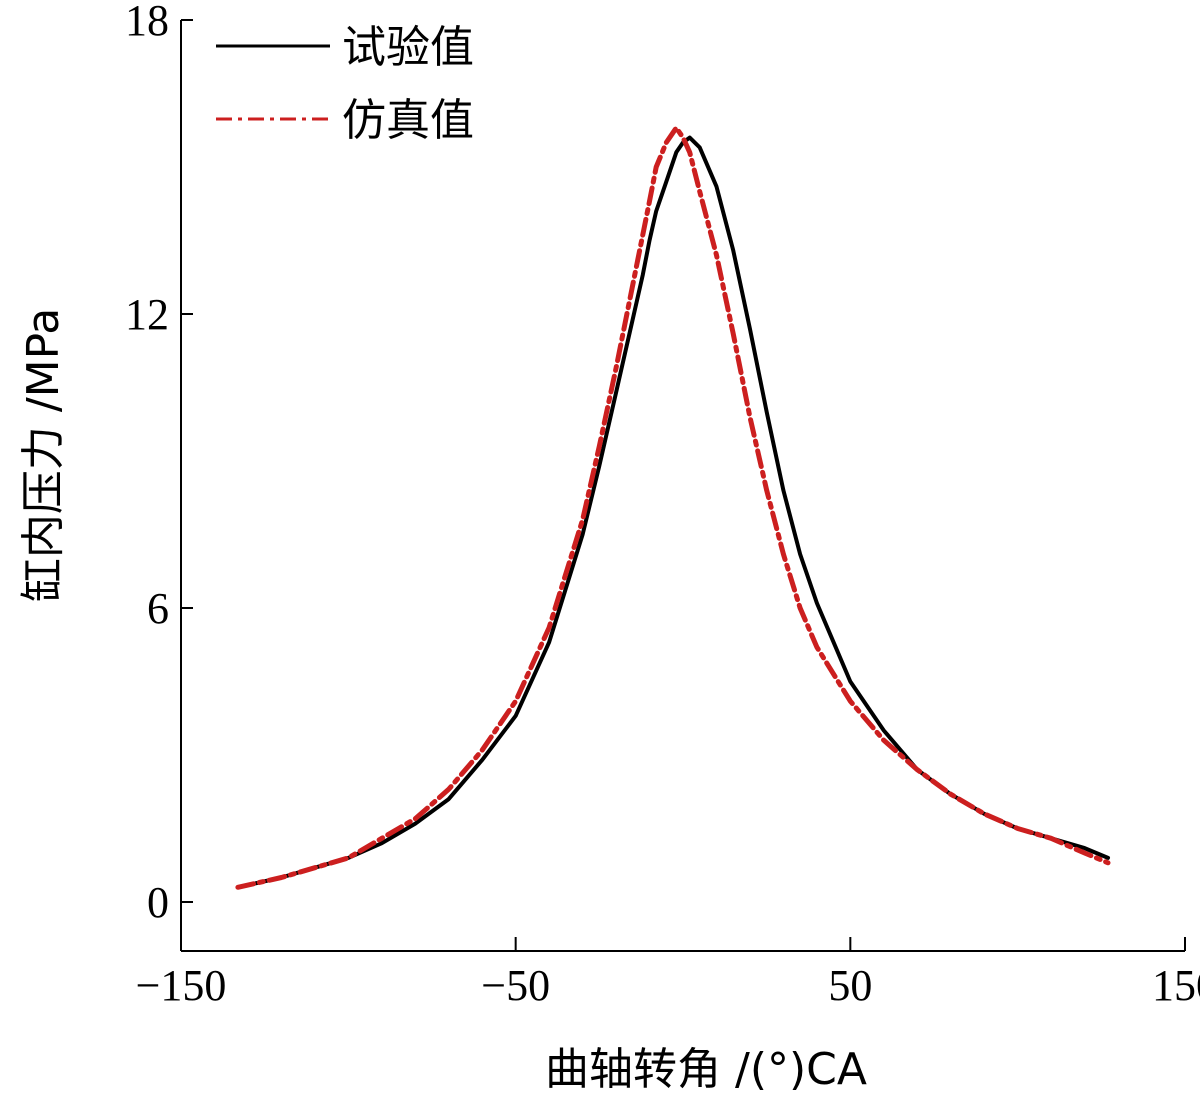  Describe the element at coordinates (1176, 985) in the screenshot. I see `x-tick-label: 150` at that location.